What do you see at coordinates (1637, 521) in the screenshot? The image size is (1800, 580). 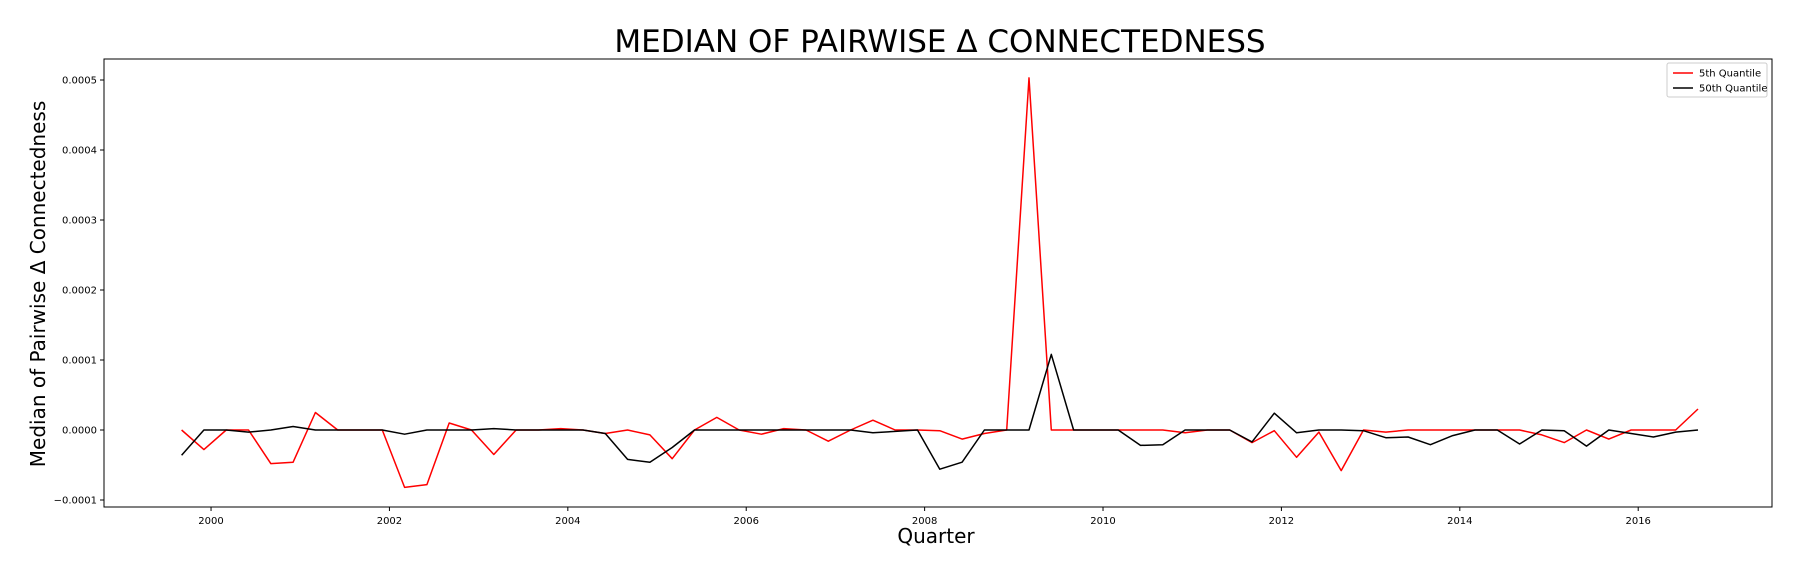 I see `x-tick-label: 2016` at bounding box center [1637, 521].